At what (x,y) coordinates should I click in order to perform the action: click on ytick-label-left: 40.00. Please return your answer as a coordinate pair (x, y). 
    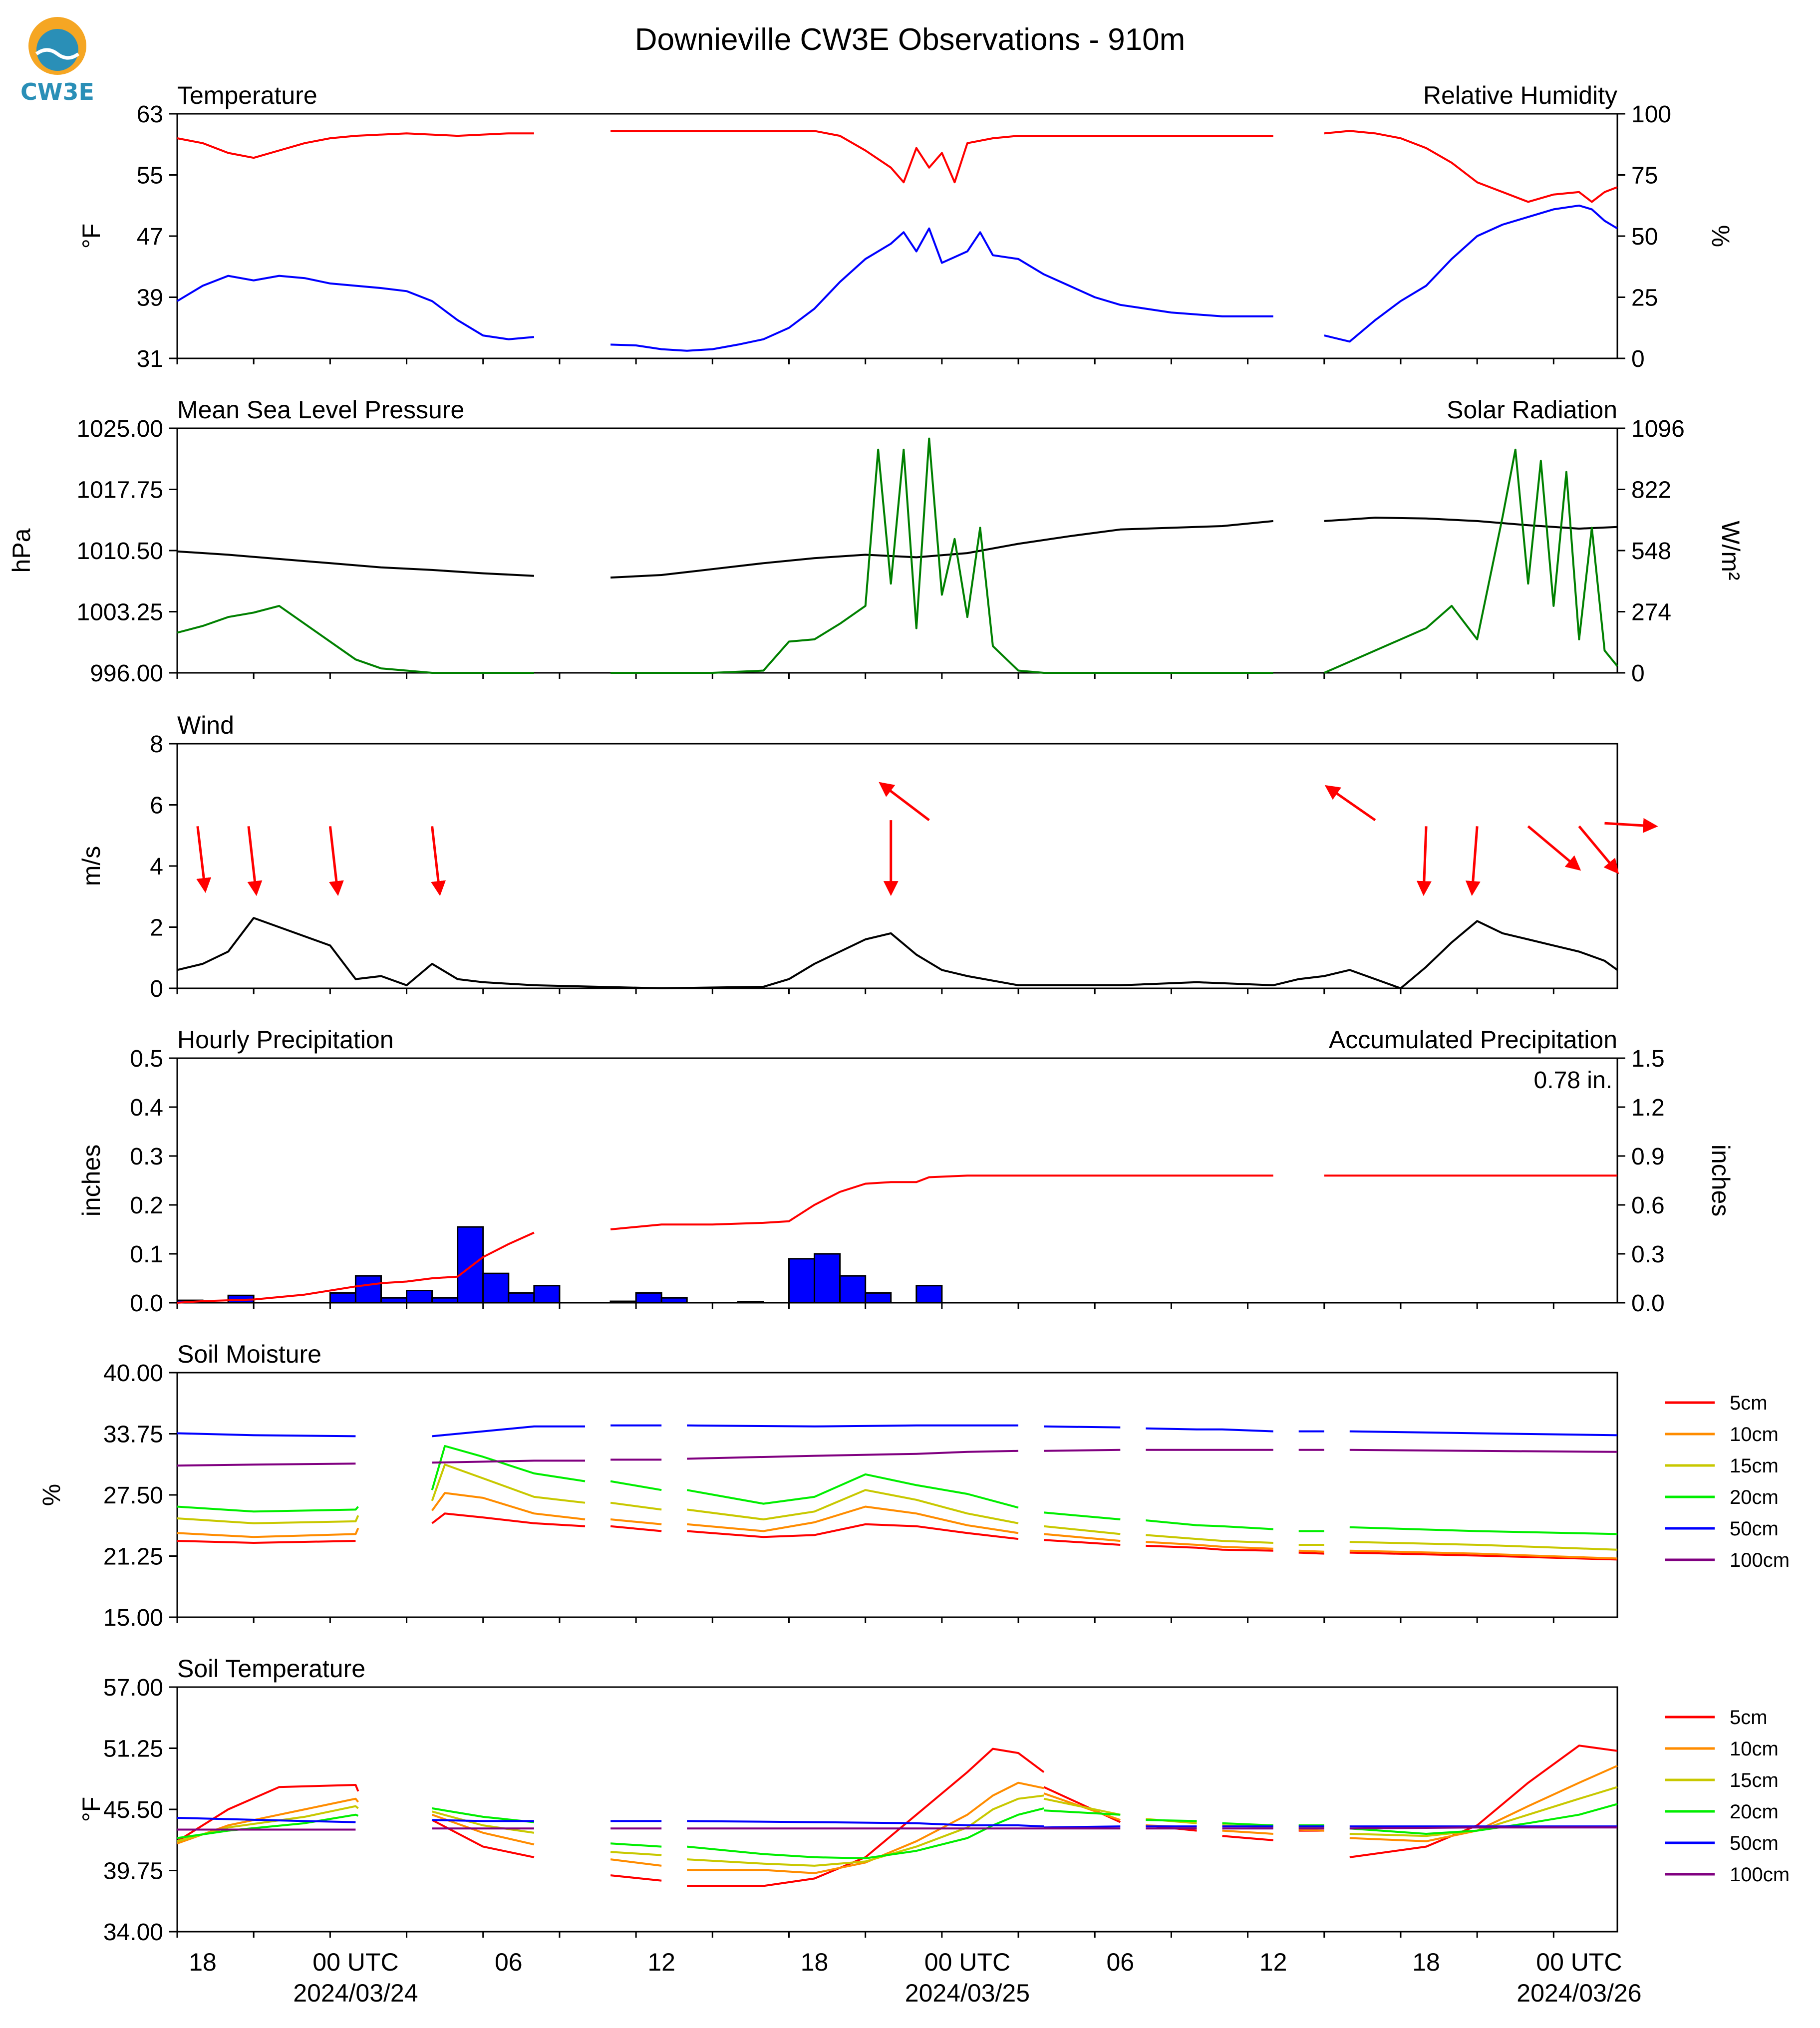
    Looking at the image, I should click on (133, 1373).